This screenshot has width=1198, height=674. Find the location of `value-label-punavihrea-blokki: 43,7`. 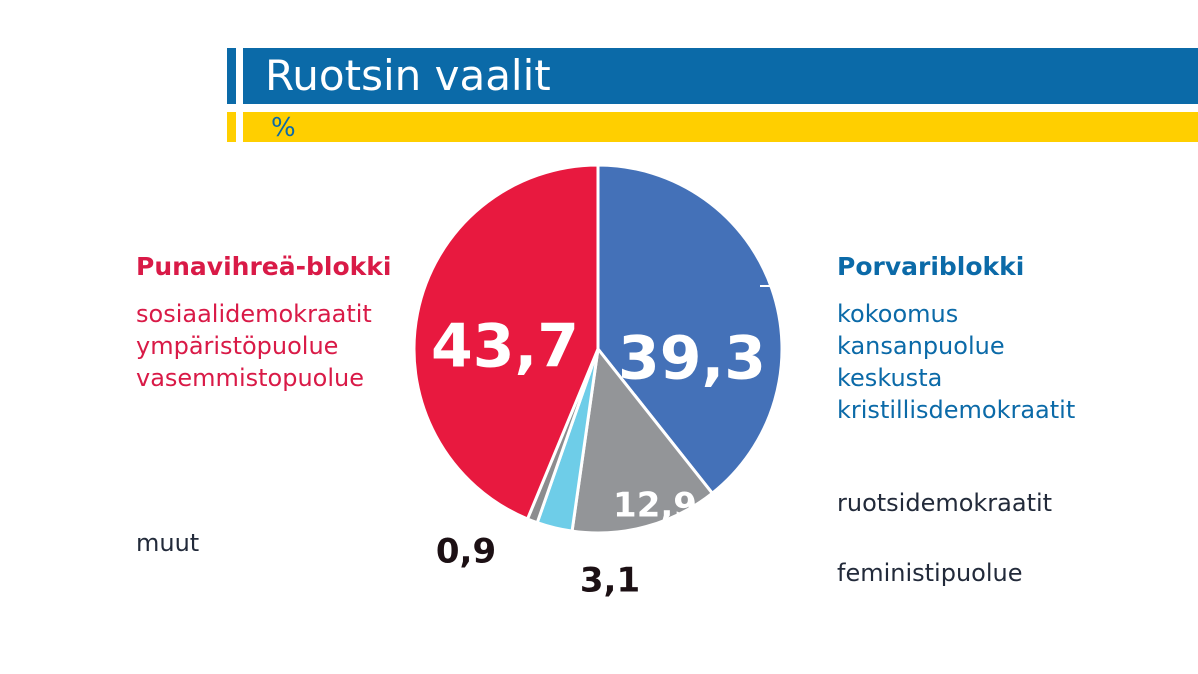

value-label-punavihrea-blokki: 43,7 is located at coordinates (505, 347).